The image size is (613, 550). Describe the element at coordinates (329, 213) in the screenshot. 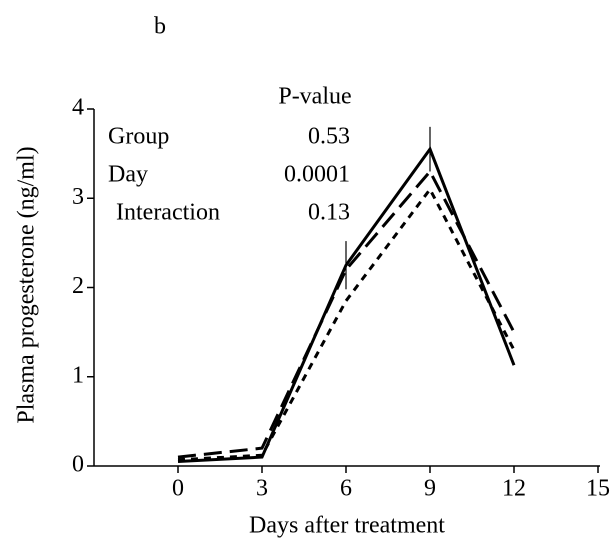

I see `annotation-value: 0.13` at that location.